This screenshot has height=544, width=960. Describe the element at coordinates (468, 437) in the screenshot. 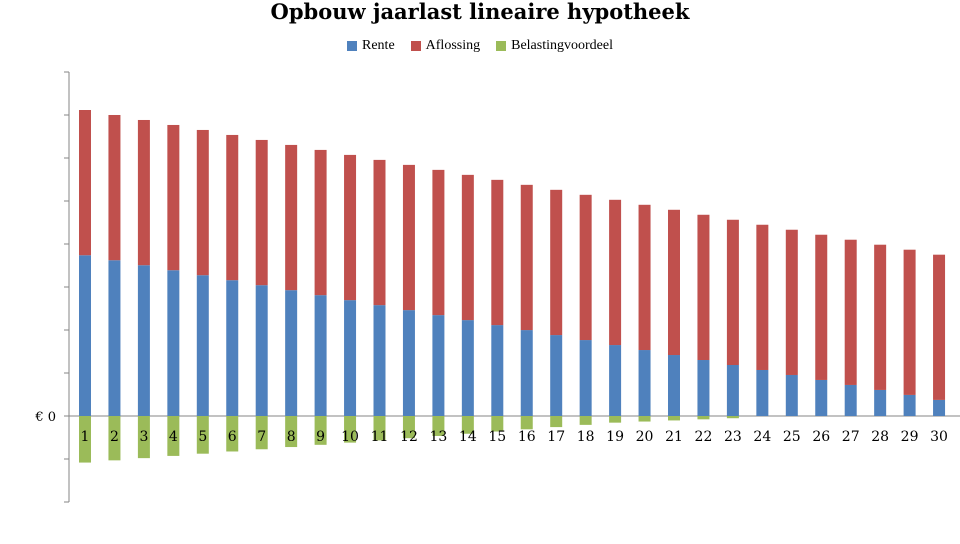

I see `x-tick-label: 14` at that location.